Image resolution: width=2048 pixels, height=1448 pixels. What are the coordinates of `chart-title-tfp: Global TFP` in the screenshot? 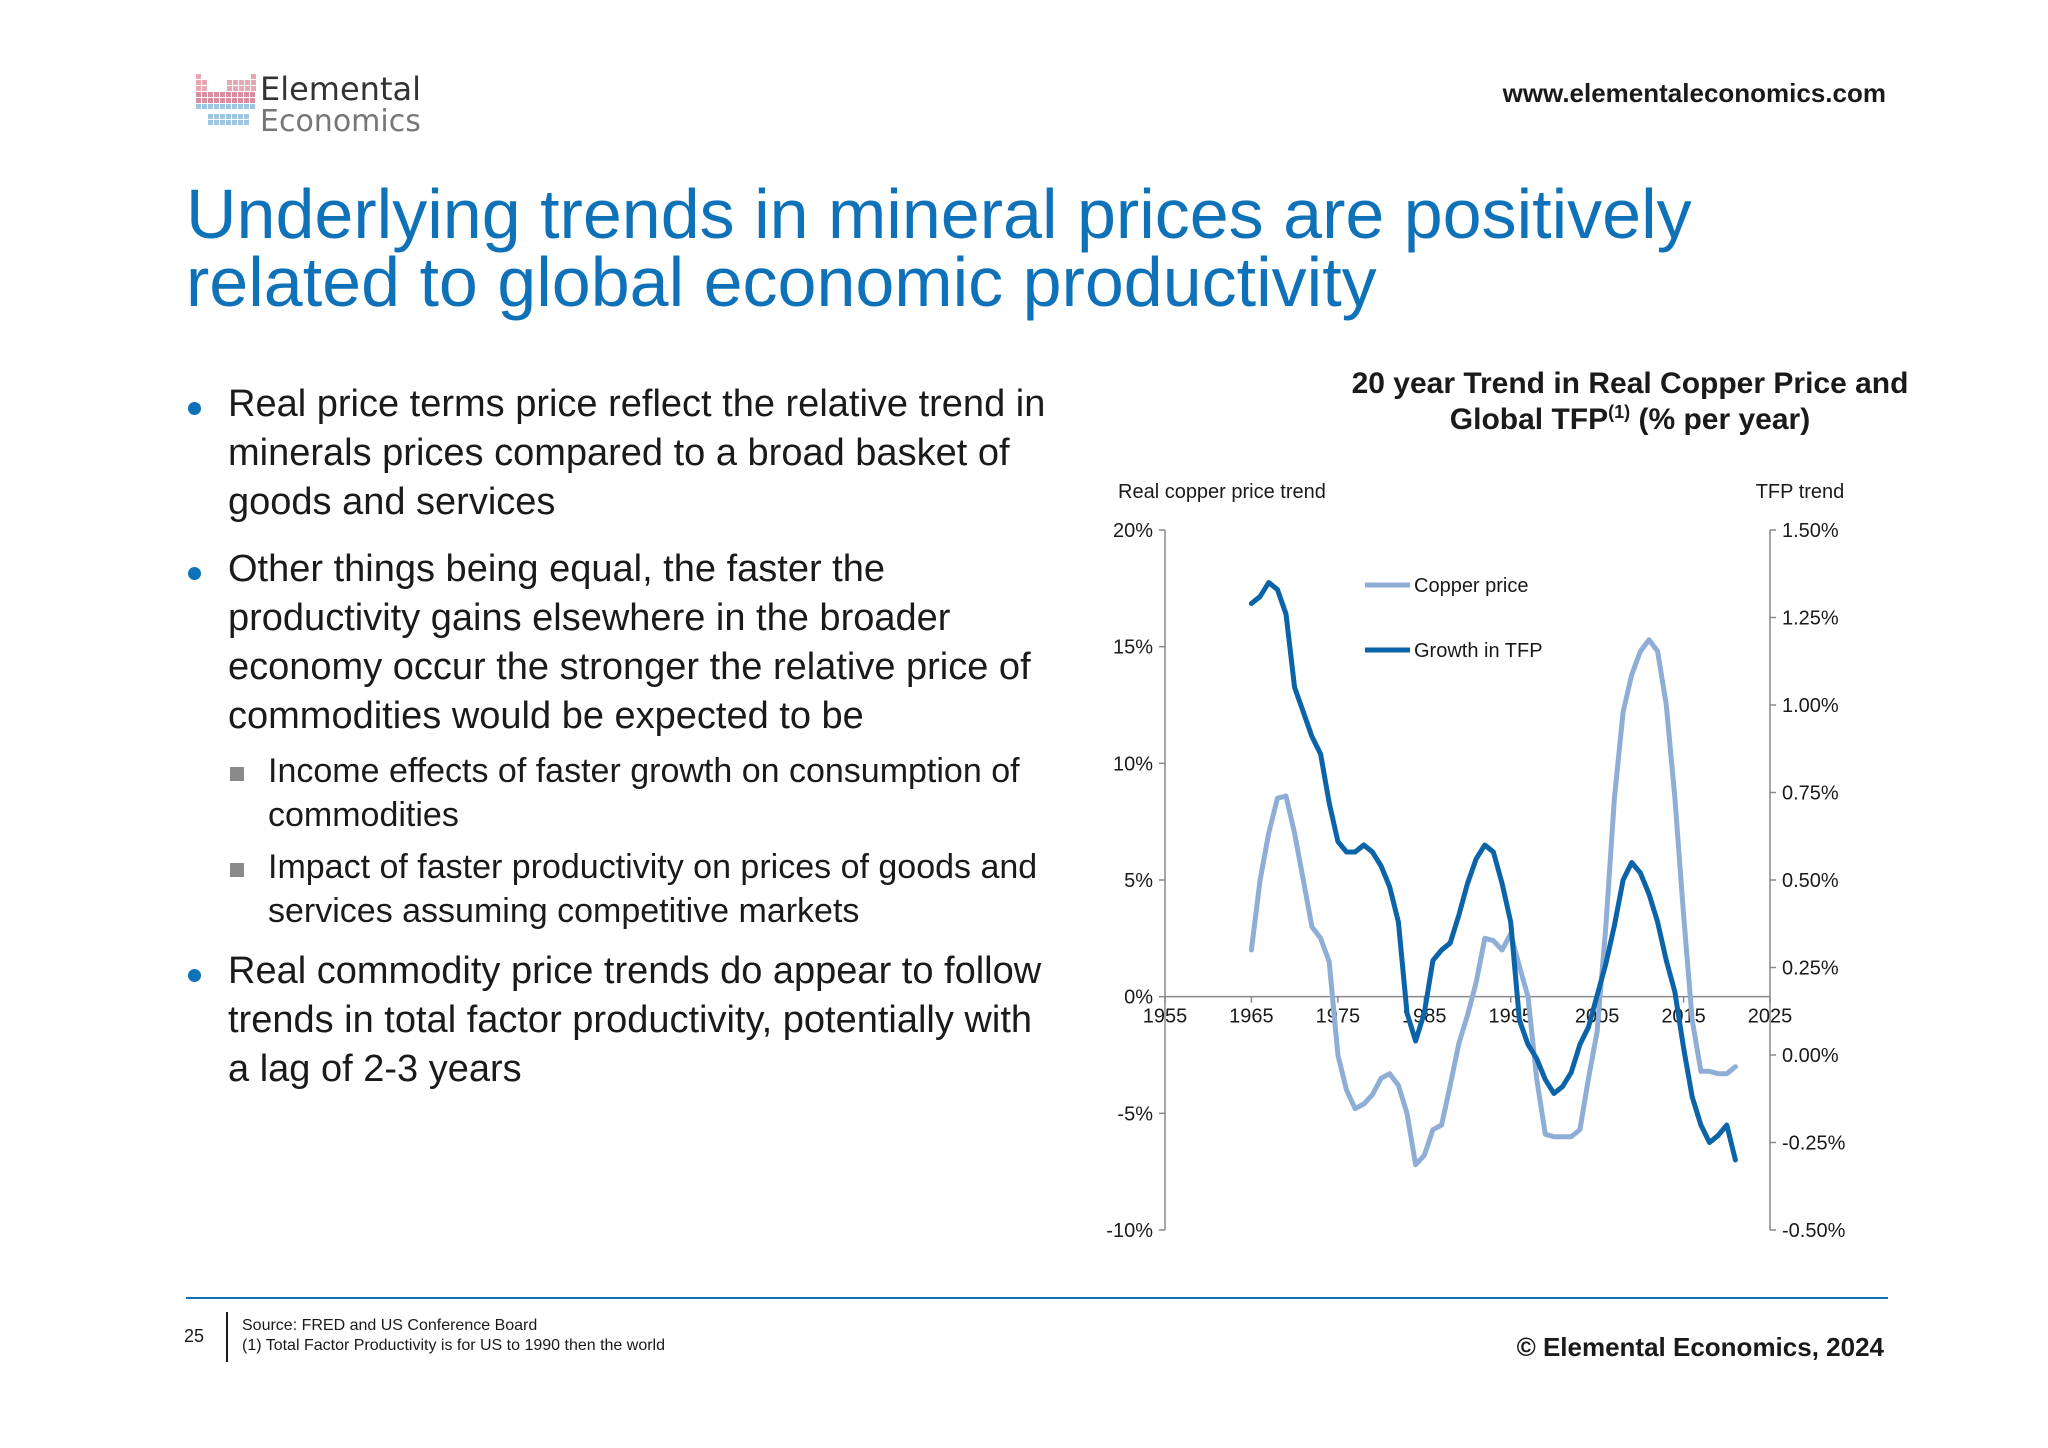 It's located at (1529, 419).